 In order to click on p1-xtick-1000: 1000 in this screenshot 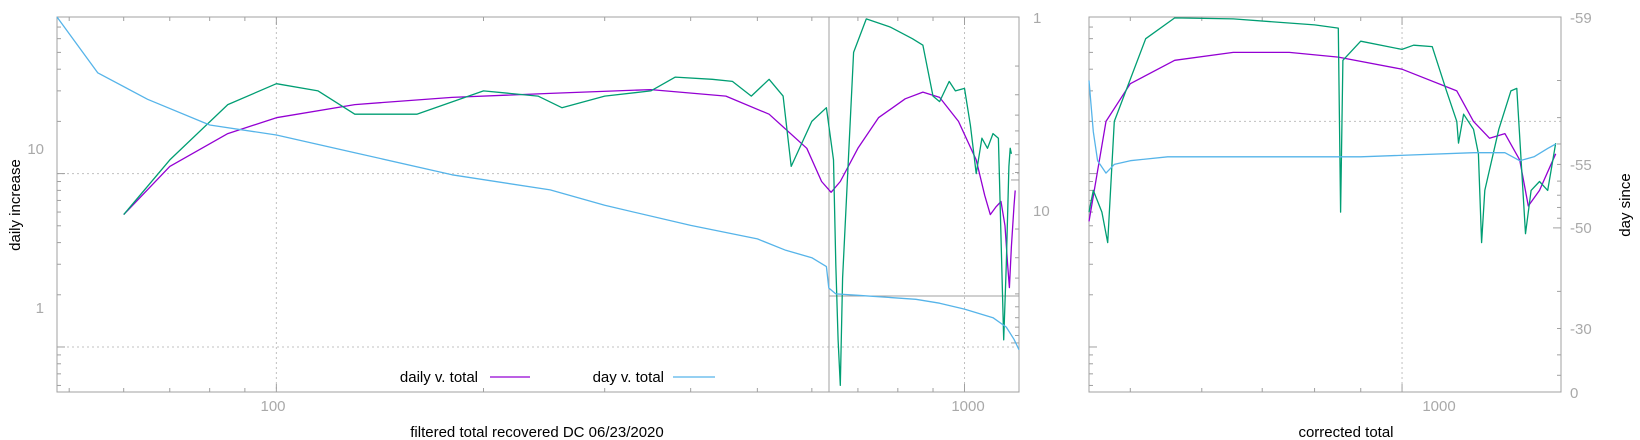, I will do `click(967, 406)`.